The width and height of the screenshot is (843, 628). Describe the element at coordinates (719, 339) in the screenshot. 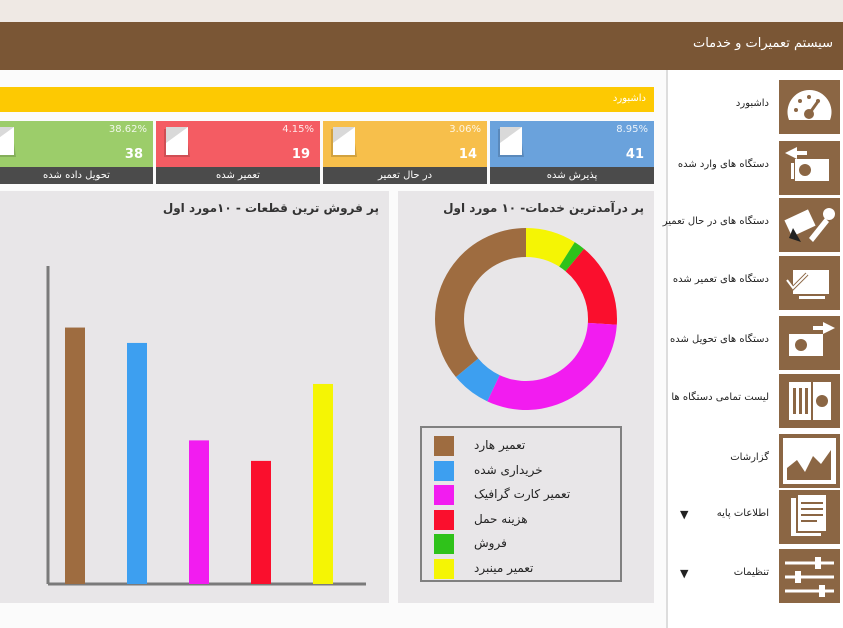

I see `sidebar-item-label: دستگاه های تحویل شده` at that location.